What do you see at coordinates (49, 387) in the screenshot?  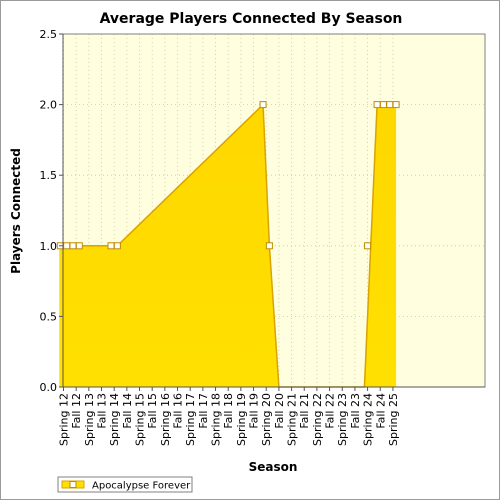 I see `y-tick-label: 0.0` at bounding box center [49, 387].